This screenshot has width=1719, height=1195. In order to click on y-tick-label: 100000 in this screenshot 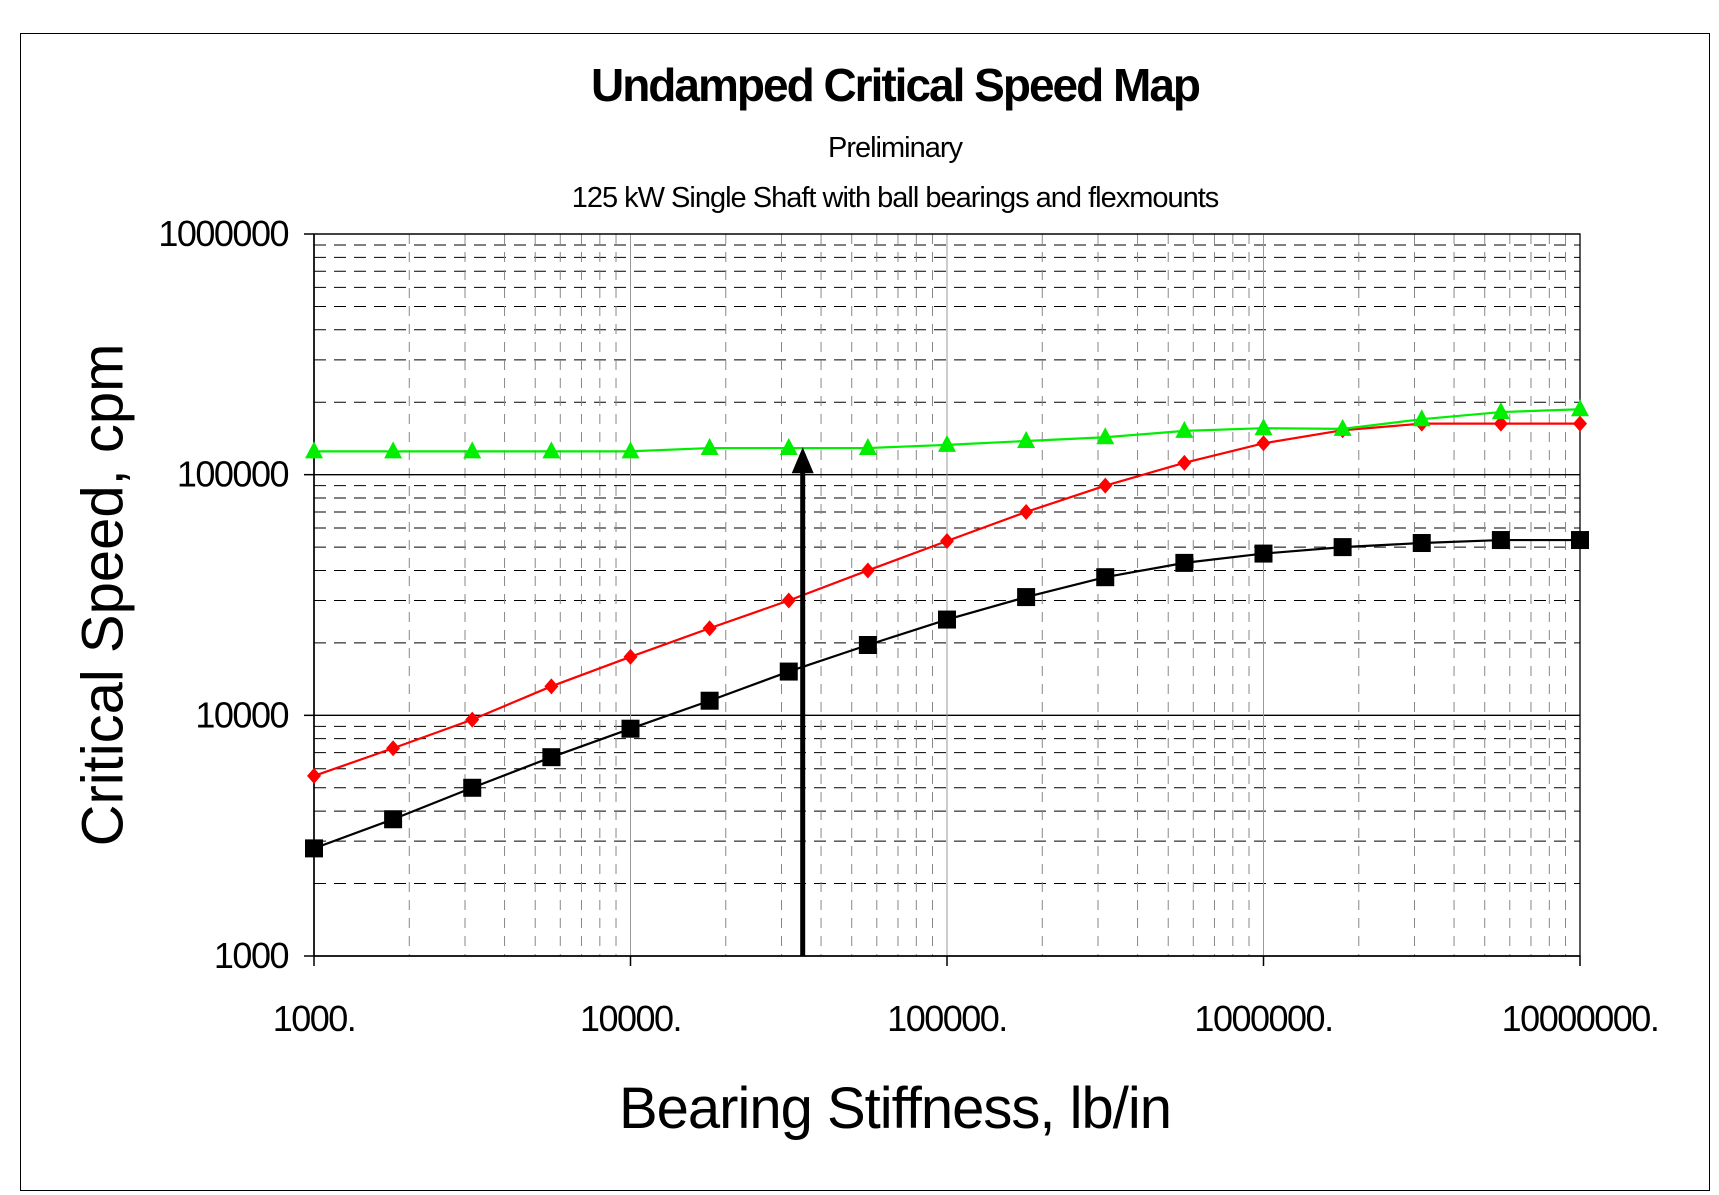, I will do `click(233, 474)`.